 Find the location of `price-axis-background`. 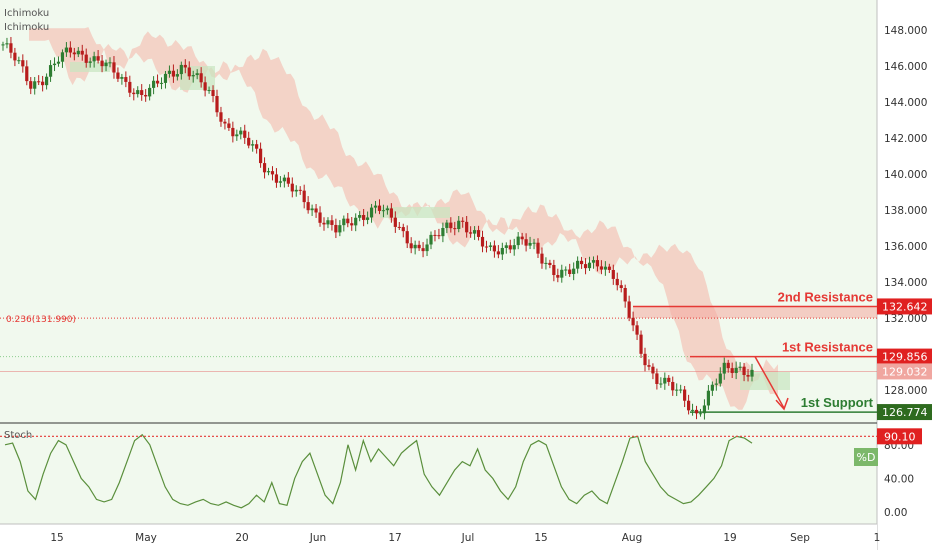

price-axis-background is located at coordinates (904, 275).